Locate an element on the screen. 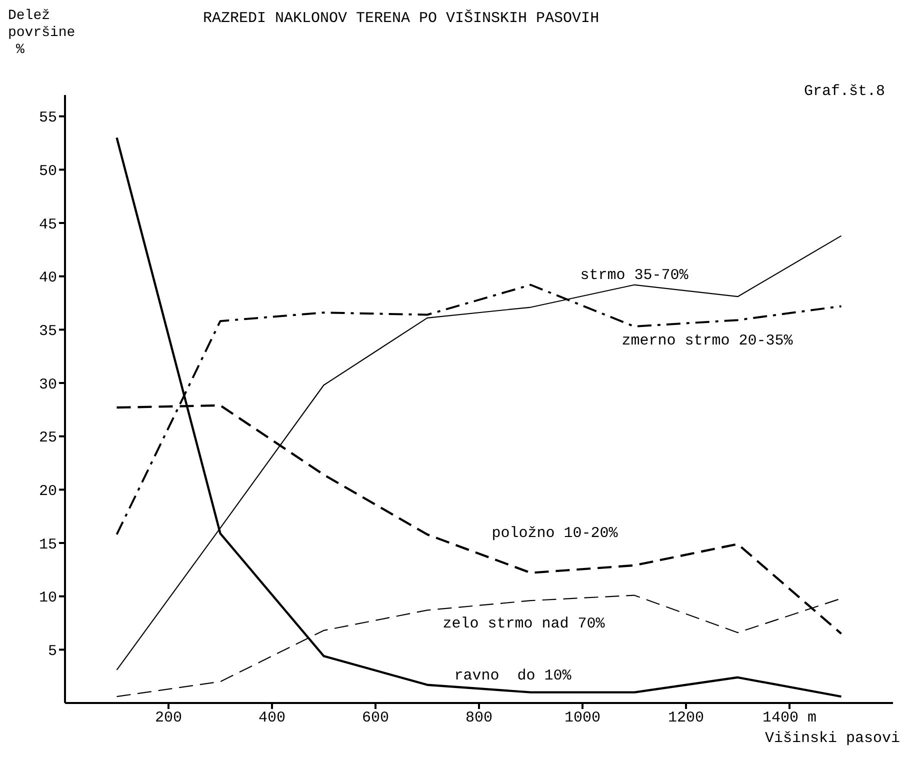 Image resolution: width=913 pixels, height=757 pixels. series-label: zelo strmo nad 70% is located at coordinates (524, 624).